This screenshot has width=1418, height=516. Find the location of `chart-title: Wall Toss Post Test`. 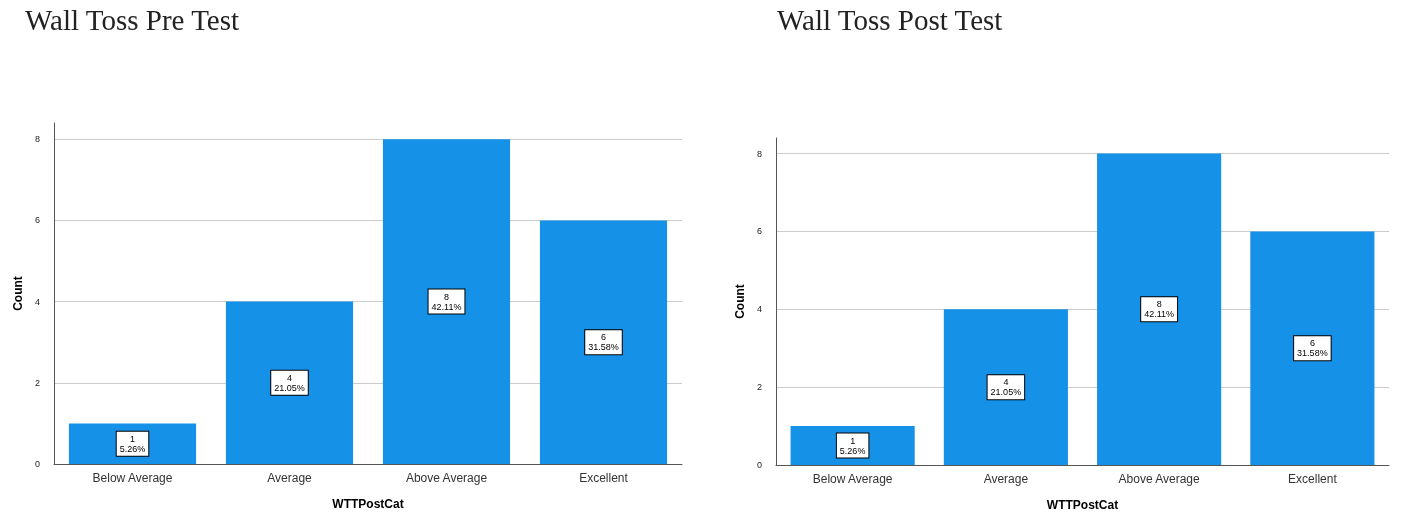

chart-title: Wall Toss Post Test is located at coordinates (890, 19).